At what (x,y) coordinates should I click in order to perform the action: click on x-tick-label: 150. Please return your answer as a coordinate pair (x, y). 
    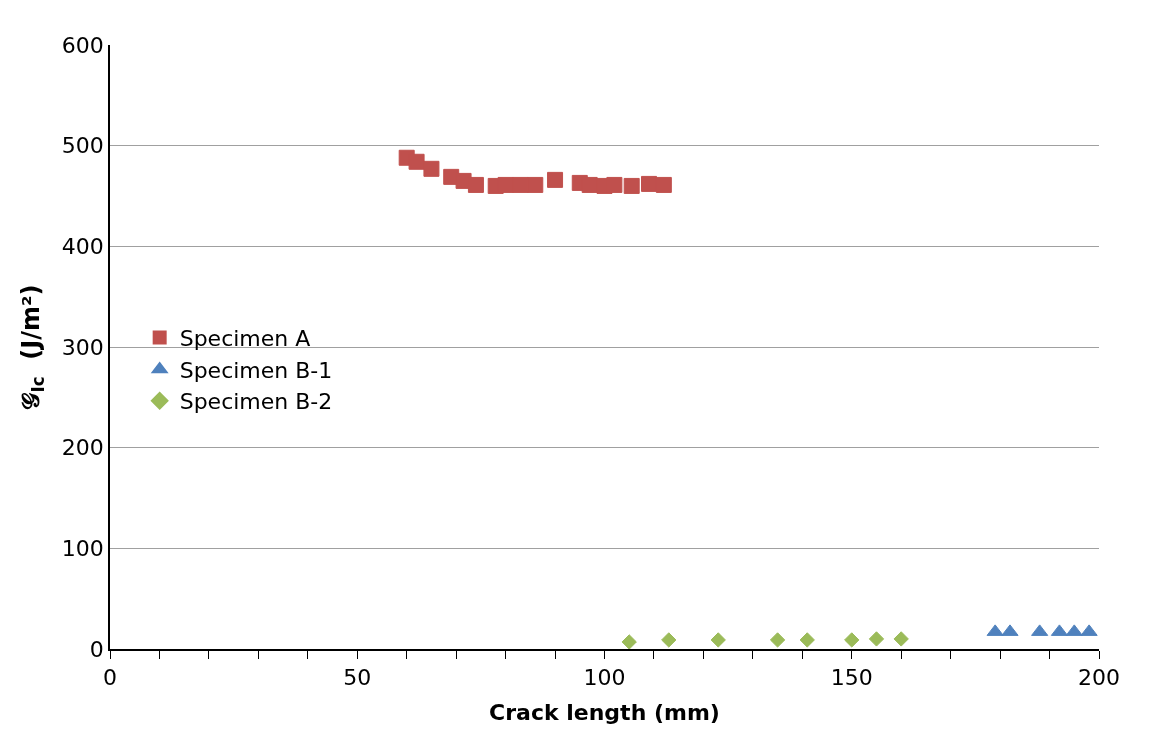
    Looking at the image, I should click on (851, 678).